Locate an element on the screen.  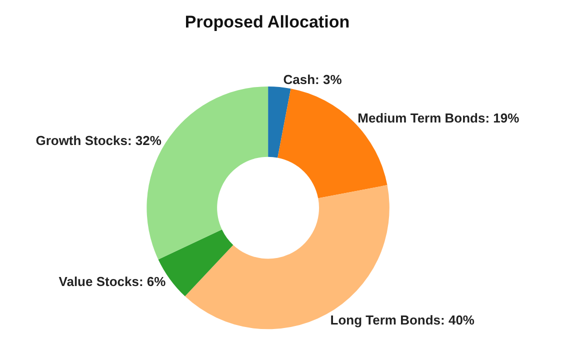
slice-label: Long Term Bonds: 40% is located at coordinates (402, 320).